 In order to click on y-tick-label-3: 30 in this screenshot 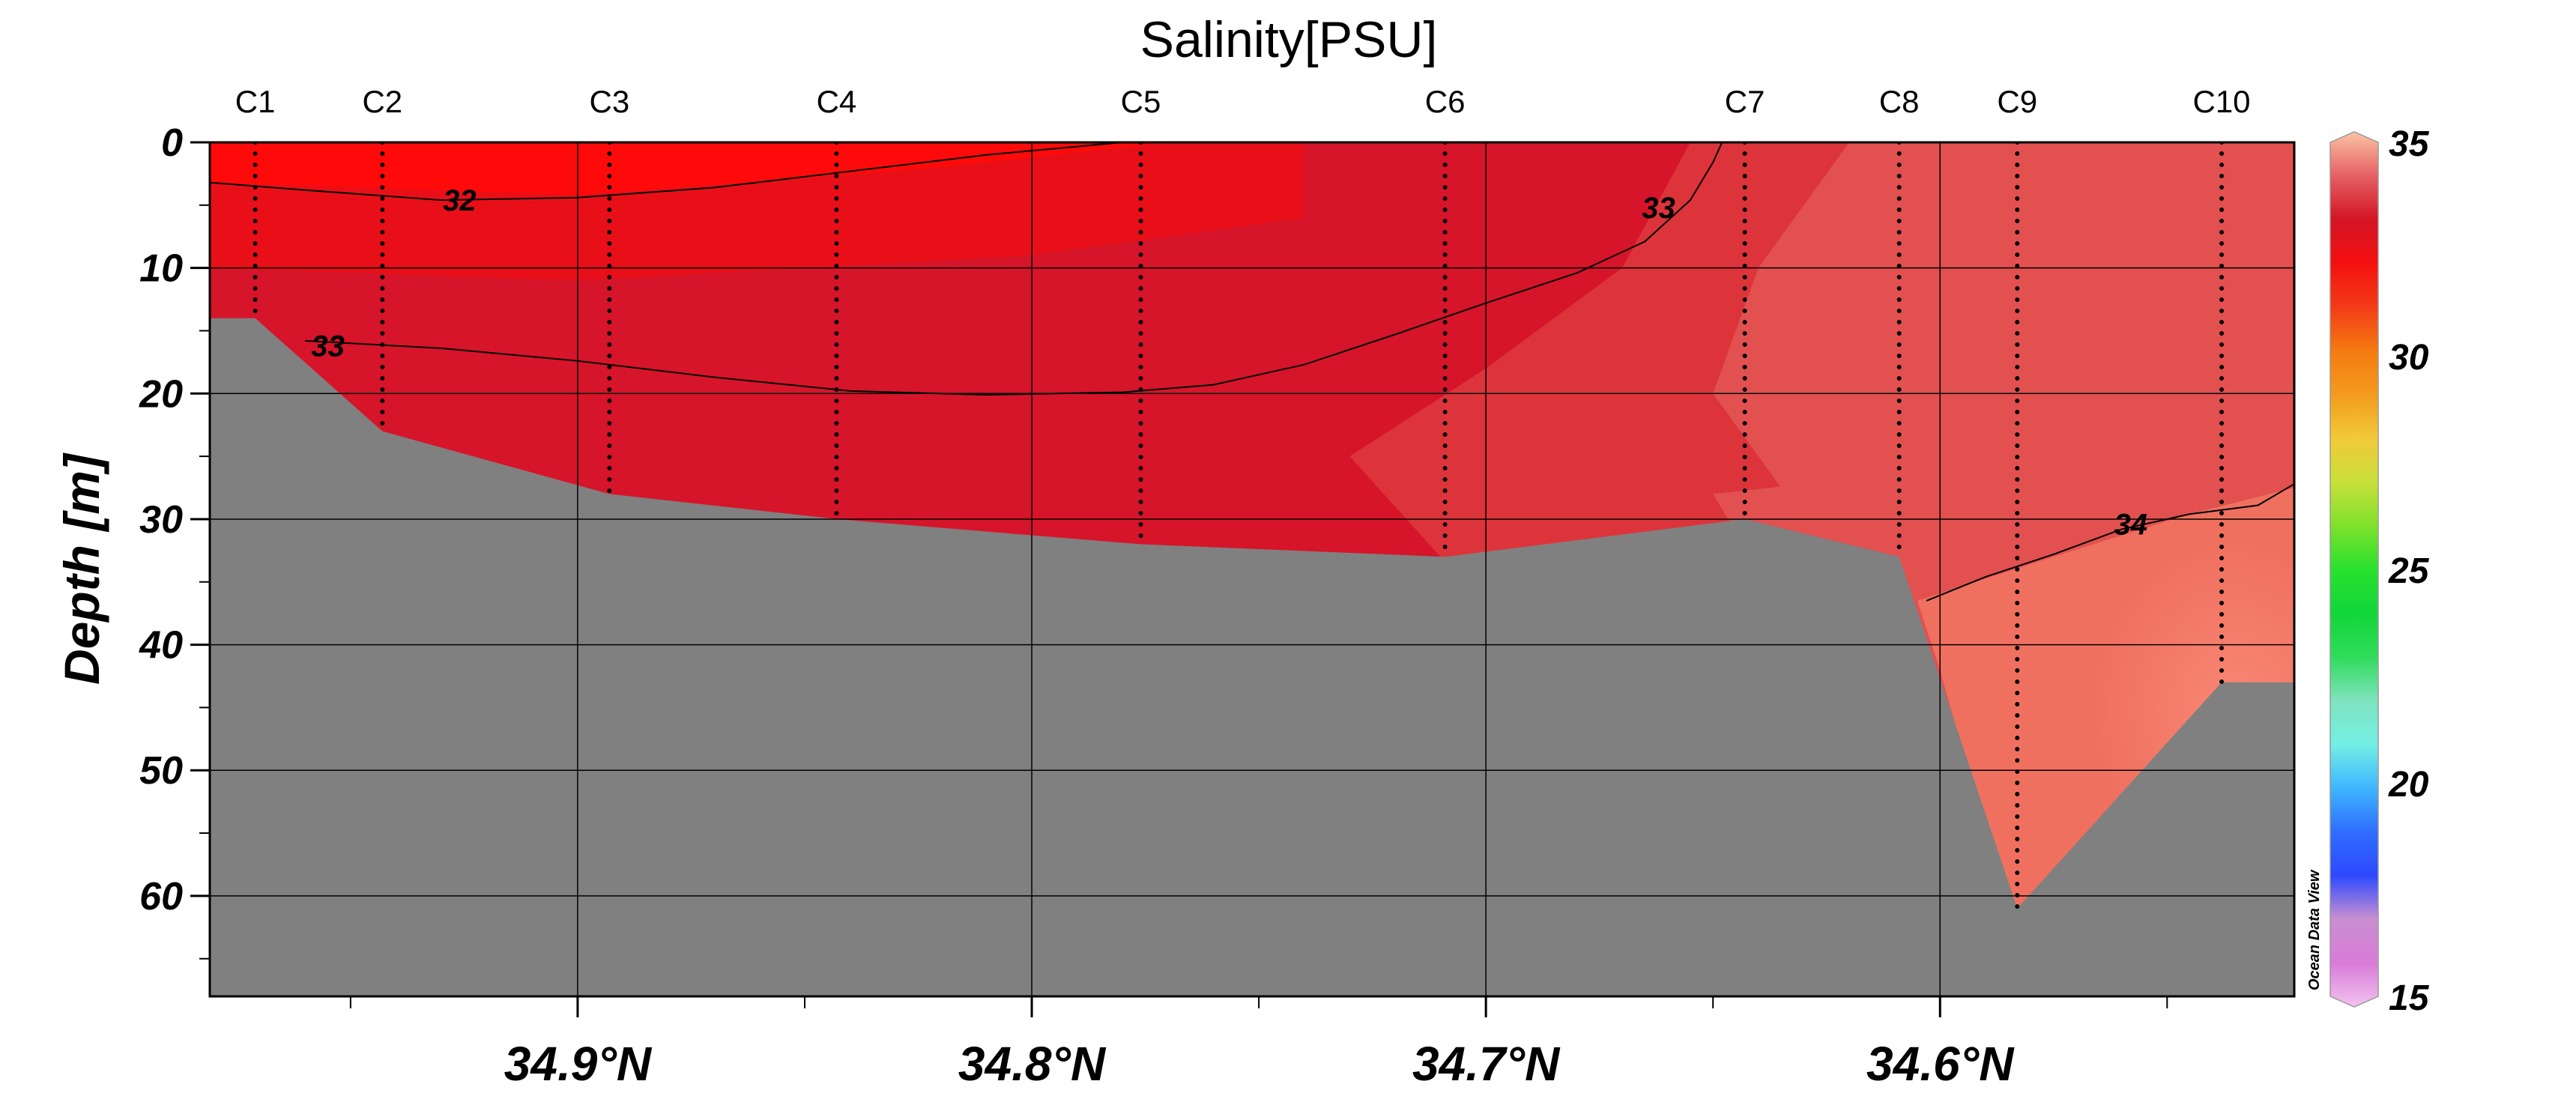, I will do `click(161, 520)`.